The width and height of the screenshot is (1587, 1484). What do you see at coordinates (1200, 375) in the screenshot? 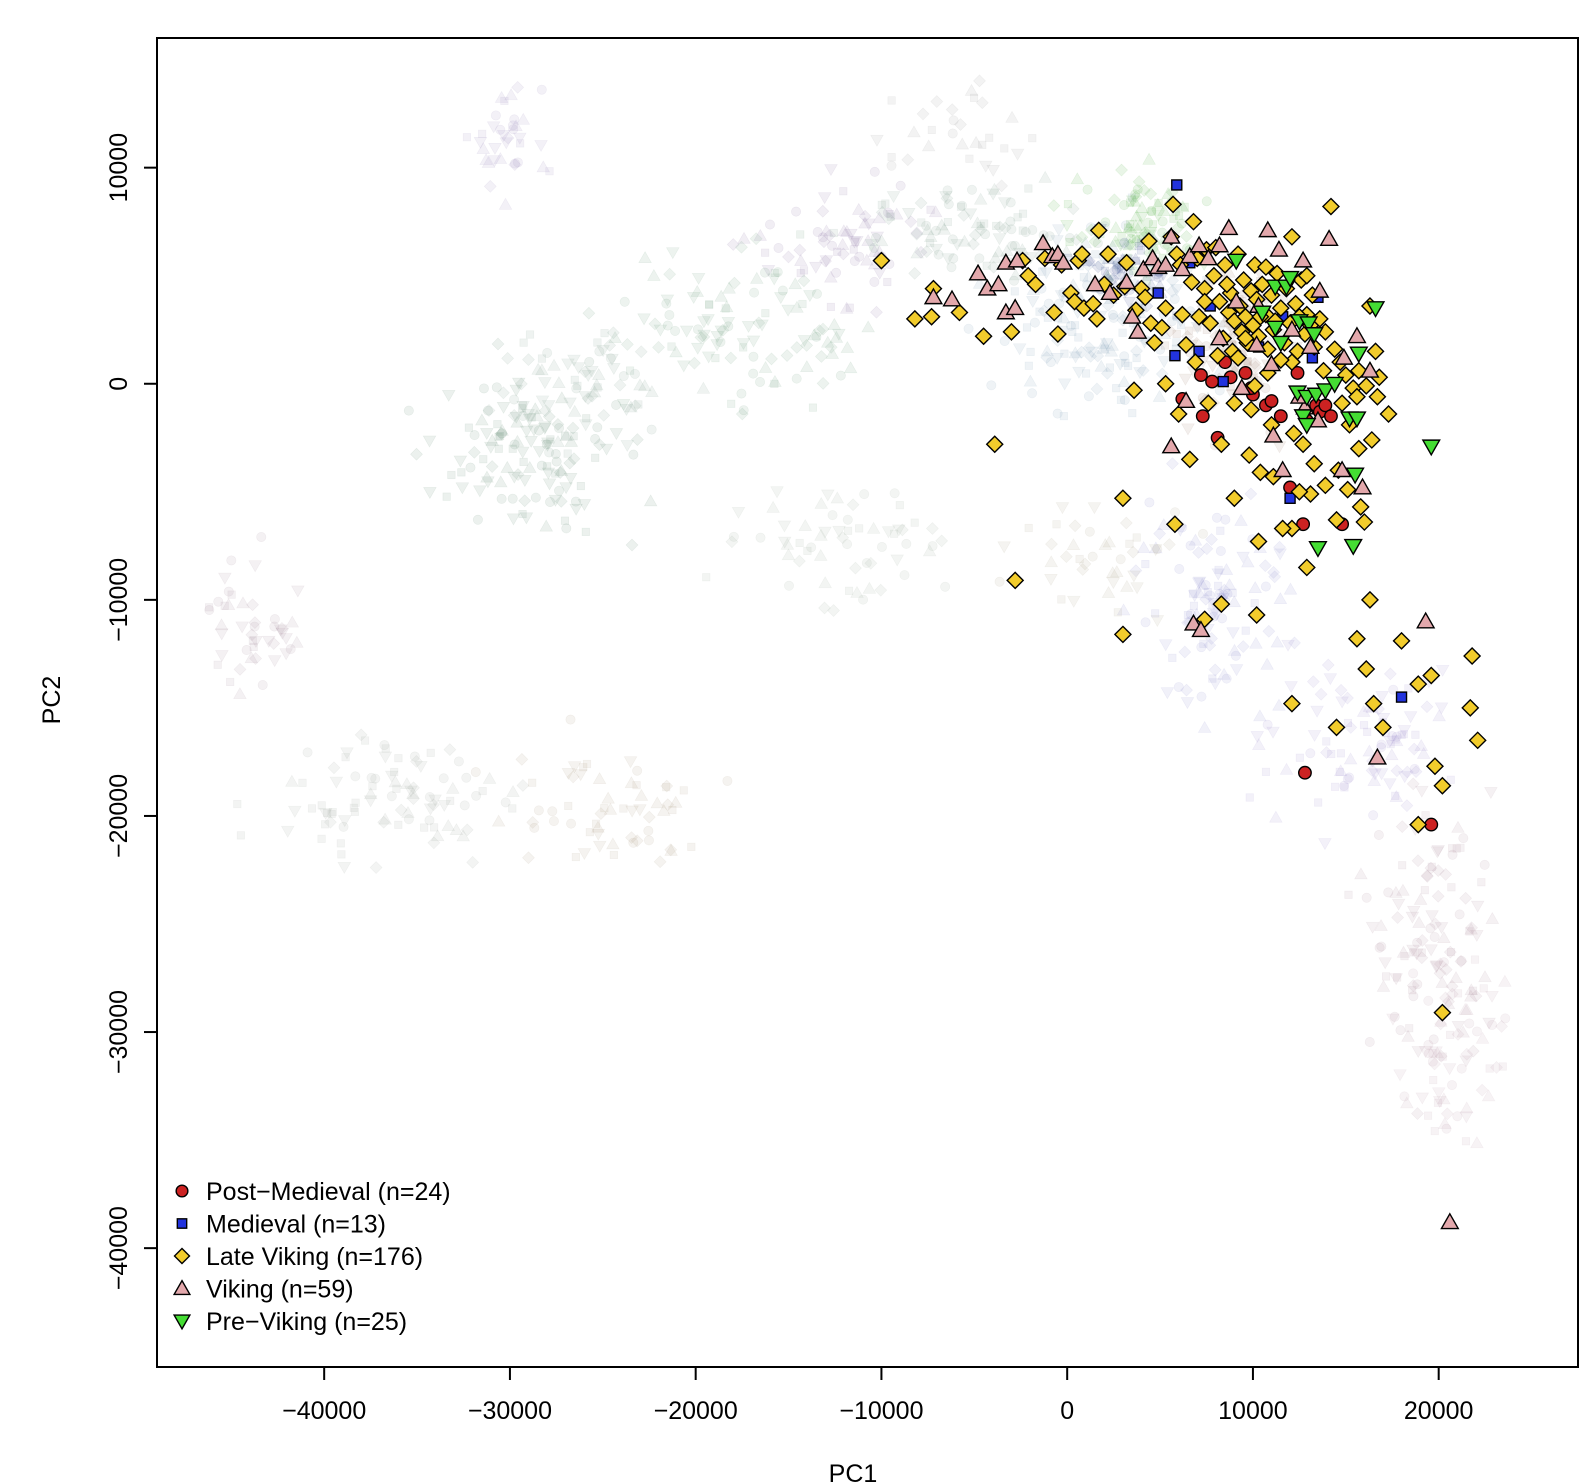
I see `data-point-post_medieval` at bounding box center [1200, 375].